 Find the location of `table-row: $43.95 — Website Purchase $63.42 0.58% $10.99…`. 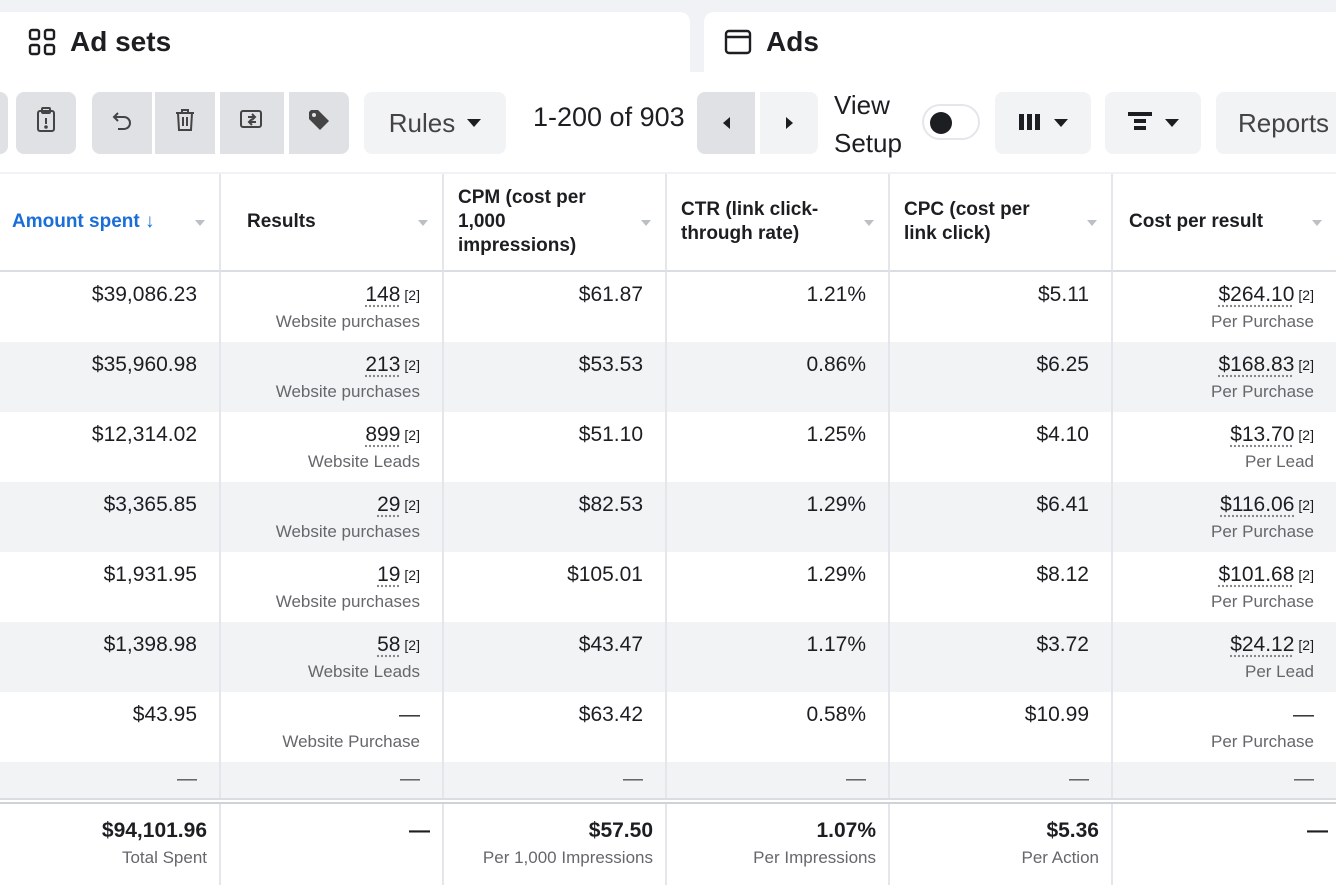

table-row: $43.95 — Website Purchase $63.42 0.58% $10.99… is located at coordinates (668, 727).